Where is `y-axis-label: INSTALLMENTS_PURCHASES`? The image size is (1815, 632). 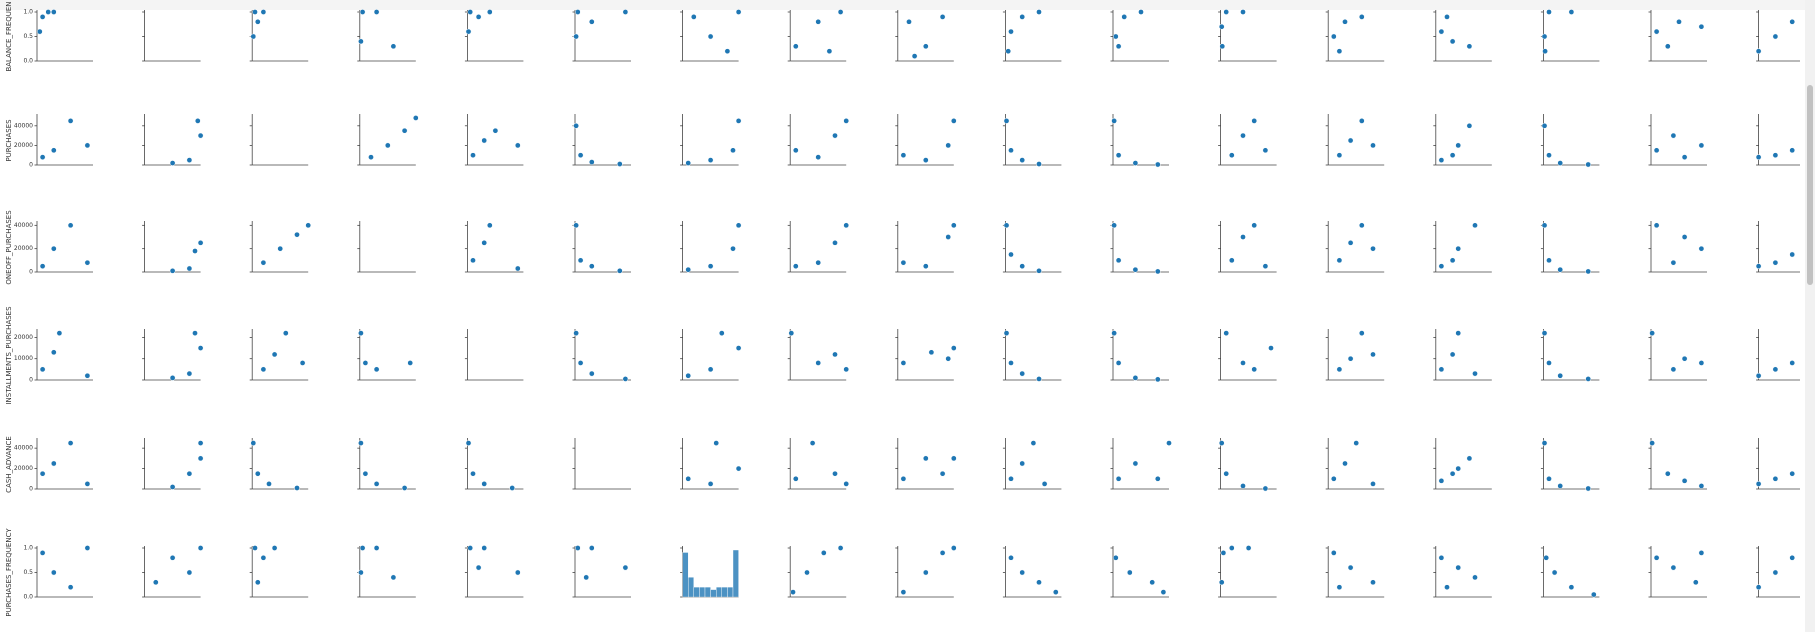
y-axis-label: INSTALLMENTS_PURCHASES is located at coordinates (9, 355).